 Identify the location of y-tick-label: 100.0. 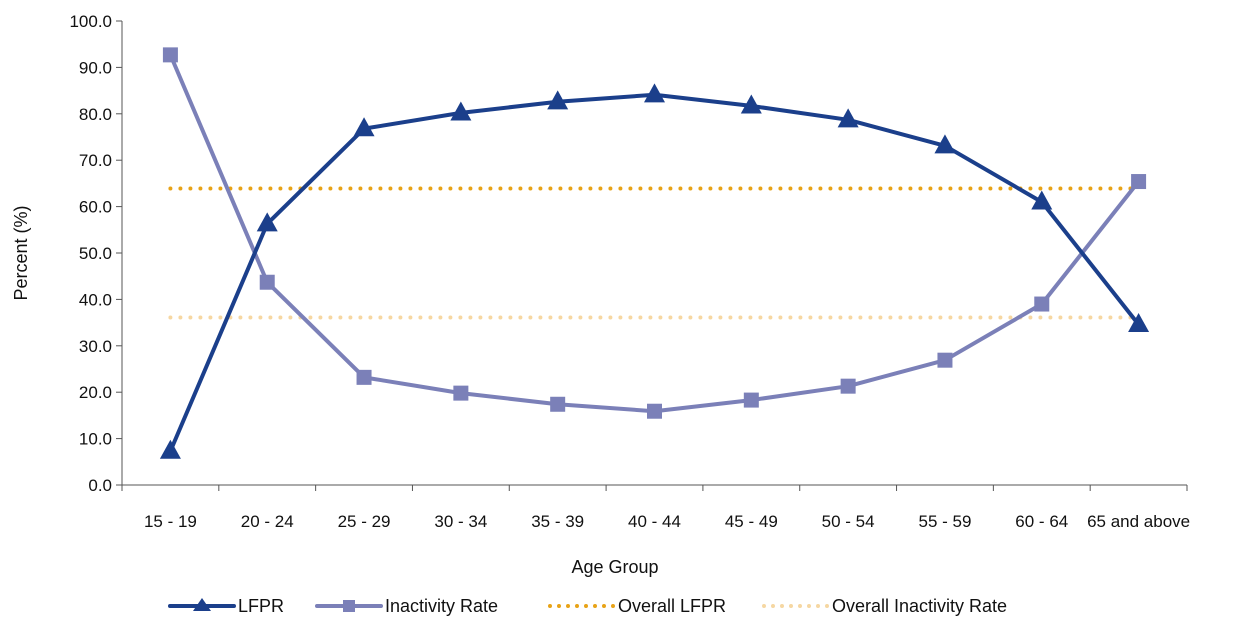
(90, 21).